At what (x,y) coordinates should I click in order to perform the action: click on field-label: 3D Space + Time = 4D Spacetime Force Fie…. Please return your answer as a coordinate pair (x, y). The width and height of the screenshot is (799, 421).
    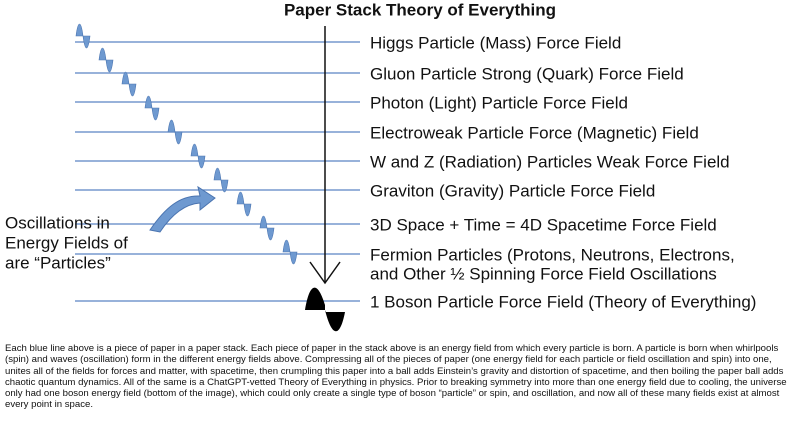
    Looking at the image, I should click on (543, 224).